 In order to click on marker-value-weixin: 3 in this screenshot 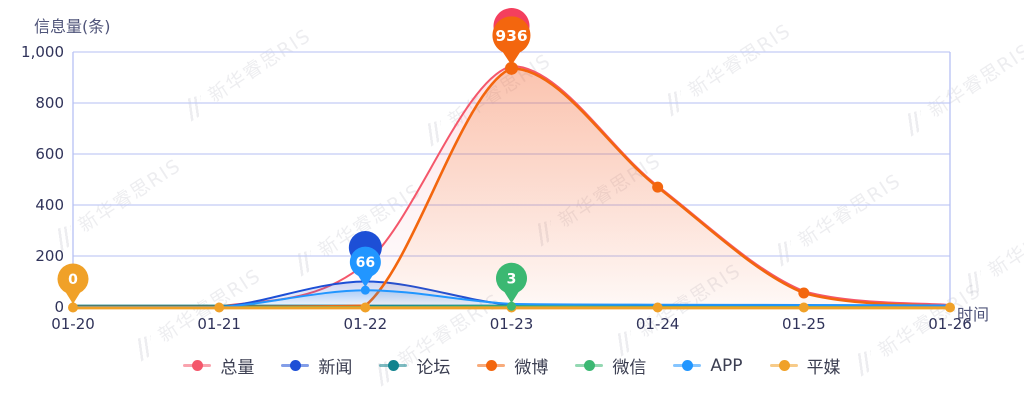, I will do `click(512, 279)`.